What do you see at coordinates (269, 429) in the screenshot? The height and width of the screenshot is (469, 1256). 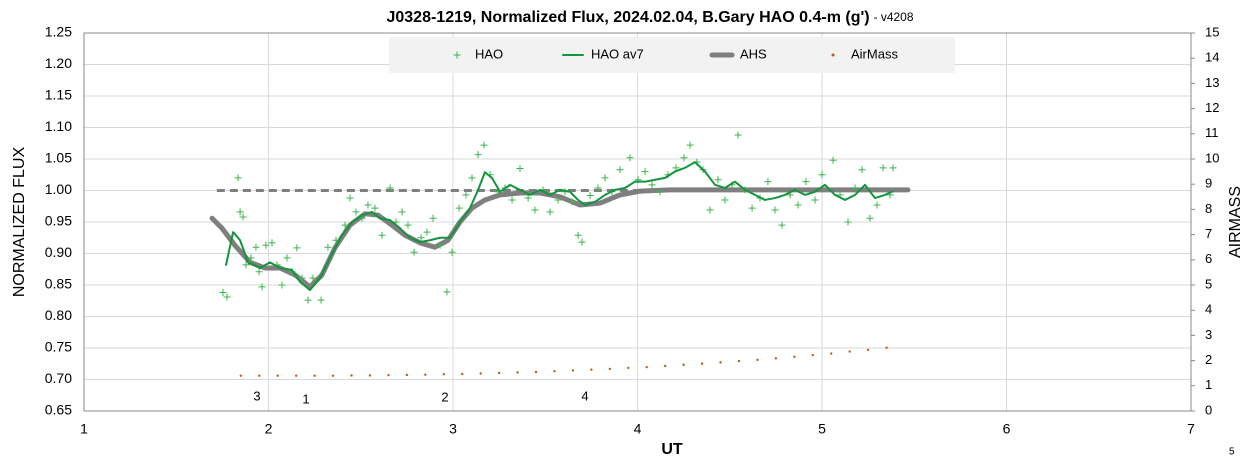 I see `x-tick-label: 2` at bounding box center [269, 429].